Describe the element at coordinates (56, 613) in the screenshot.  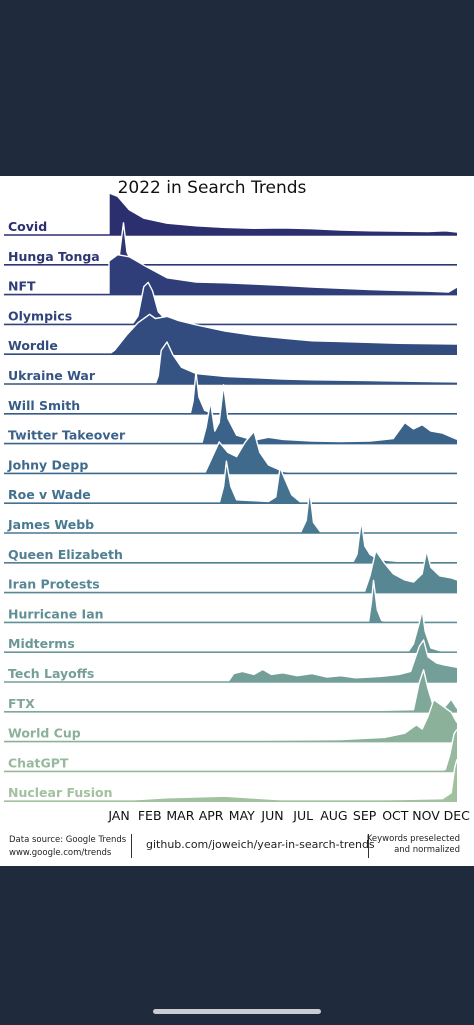
I see `series-label: Hurricane Ian` at that location.